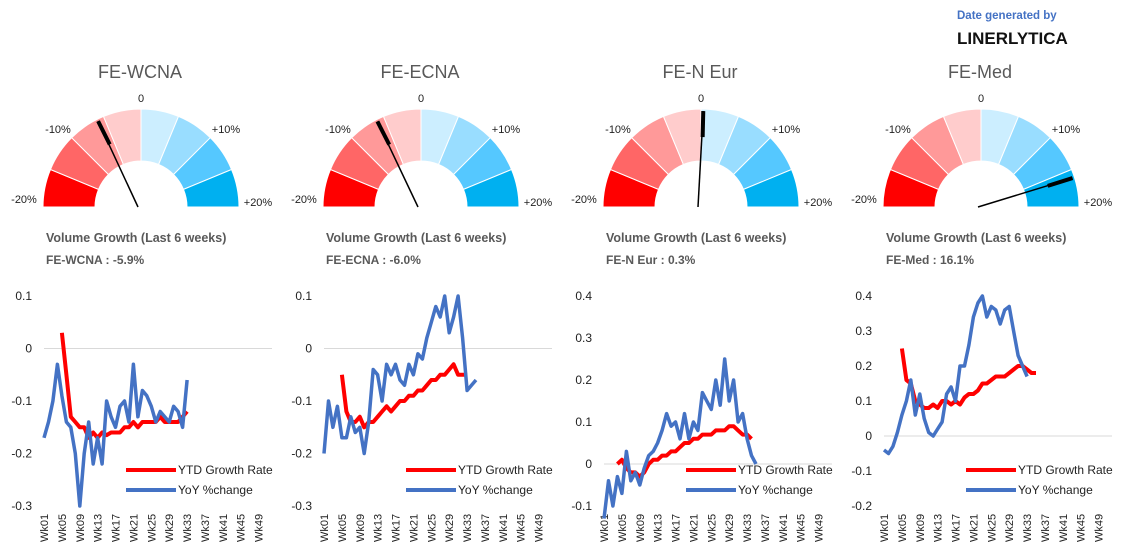  I want to click on gauge-title: FE-WCNA, so click(140, 72).